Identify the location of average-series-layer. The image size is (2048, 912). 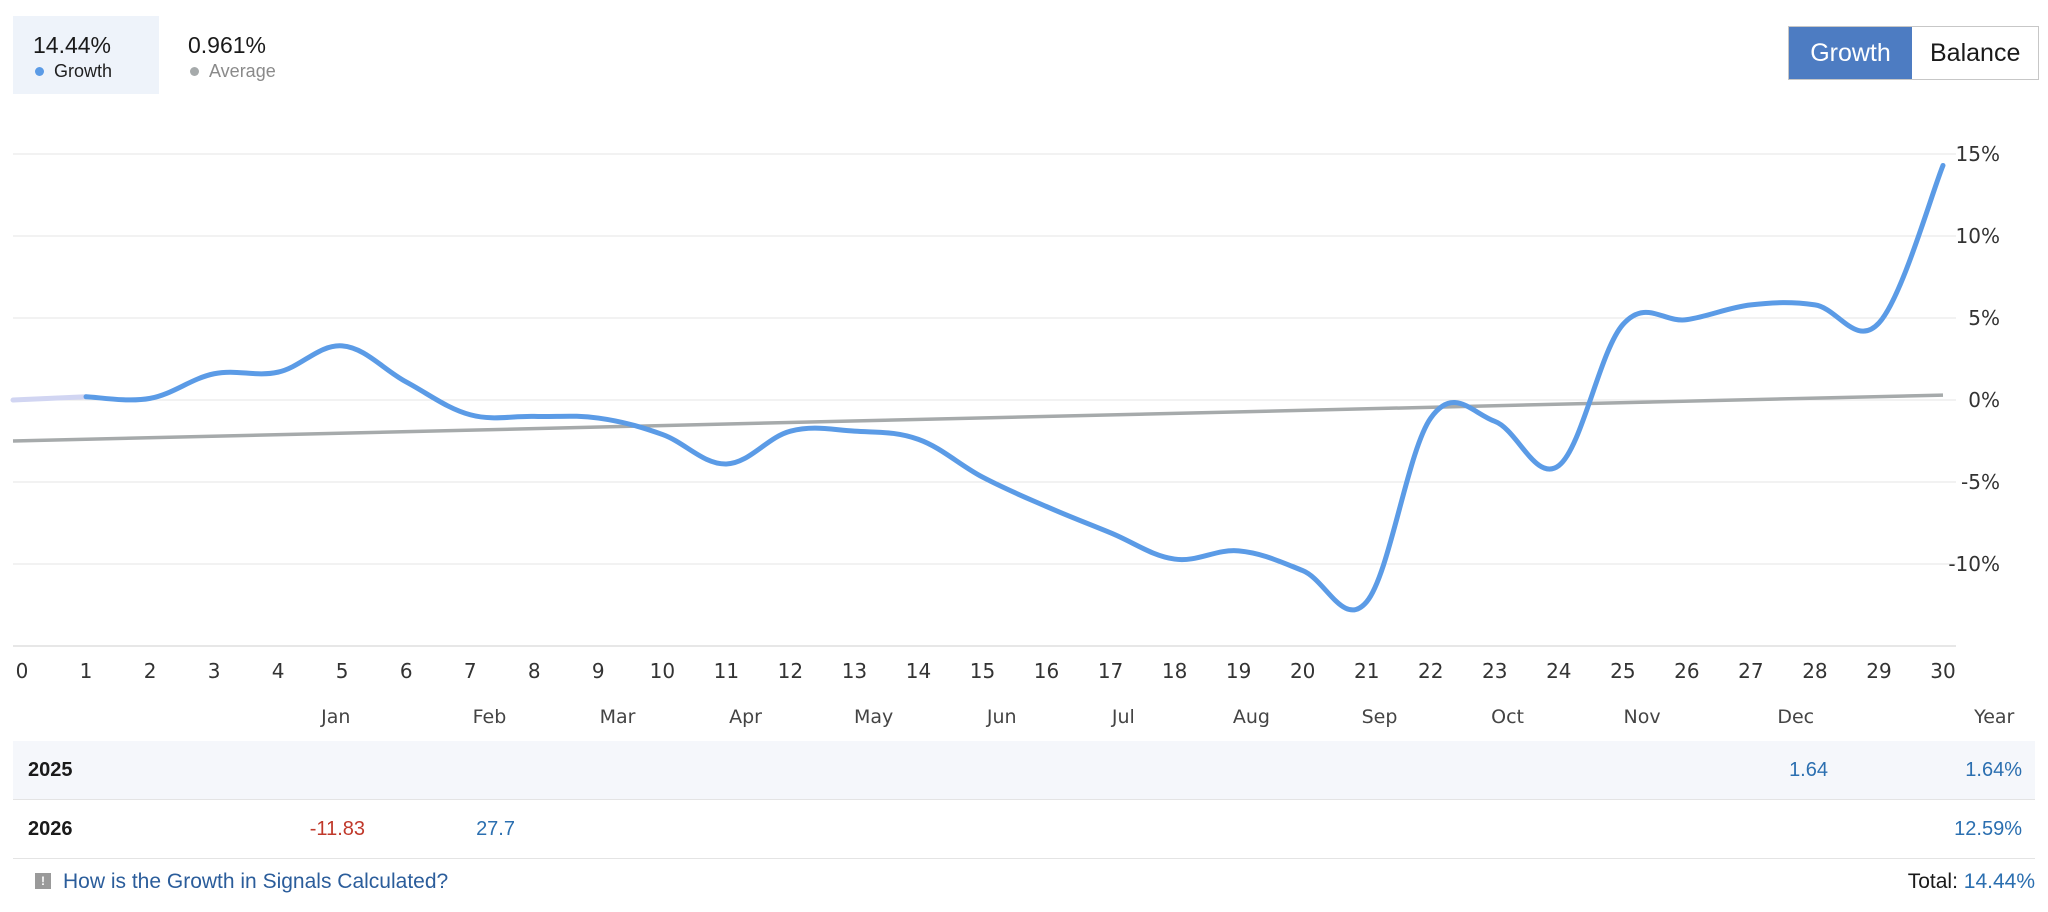
(978, 418).